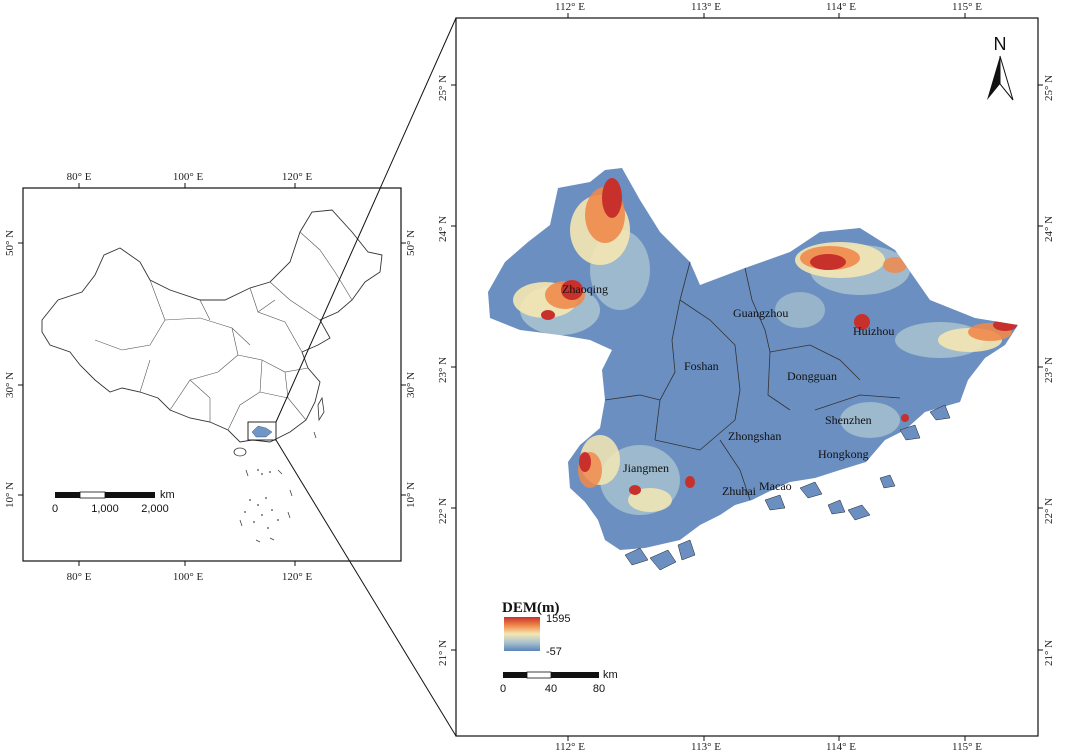 The height and width of the screenshot is (752, 1065). What do you see at coordinates (848, 420) in the screenshot?
I see `city-label-shenzhen: Shenzhen` at bounding box center [848, 420].